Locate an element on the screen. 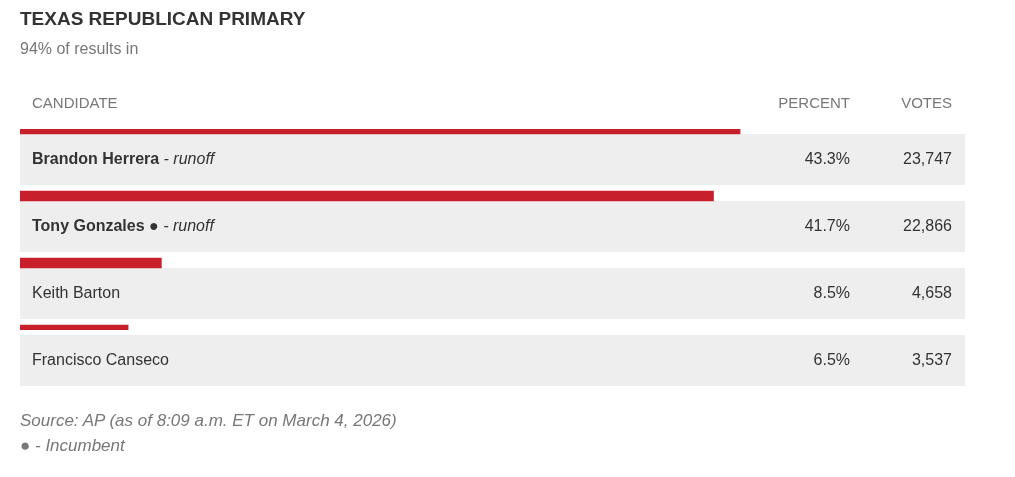 Image resolution: width=1015 pixels, height=477 pixels. data-label: 6.5% is located at coordinates (831, 360).